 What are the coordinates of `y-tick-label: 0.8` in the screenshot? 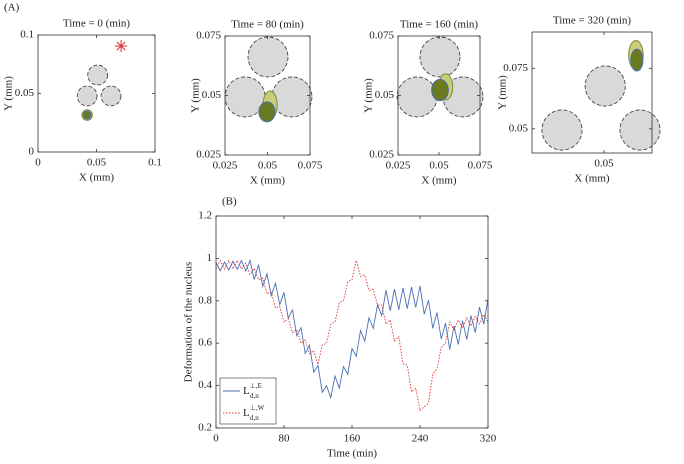 It's located at (205, 300).